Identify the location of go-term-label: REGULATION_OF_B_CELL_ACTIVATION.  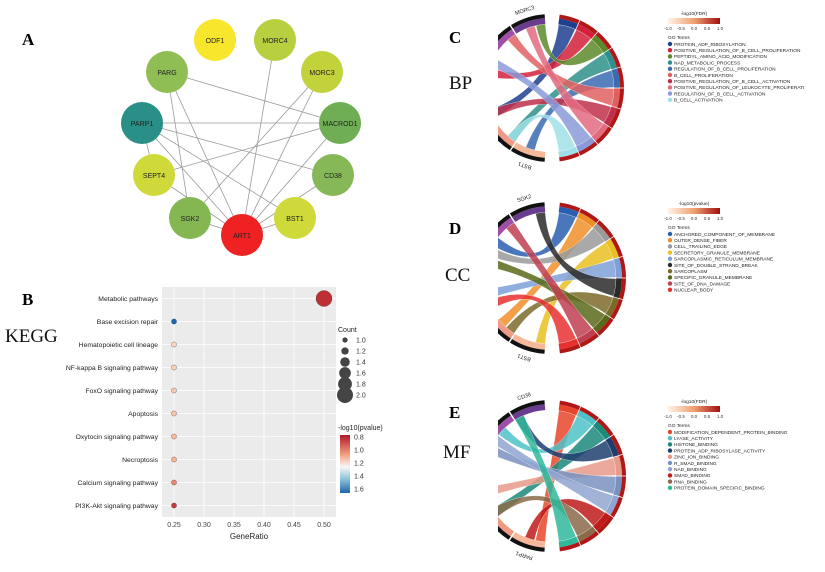
(720, 94).